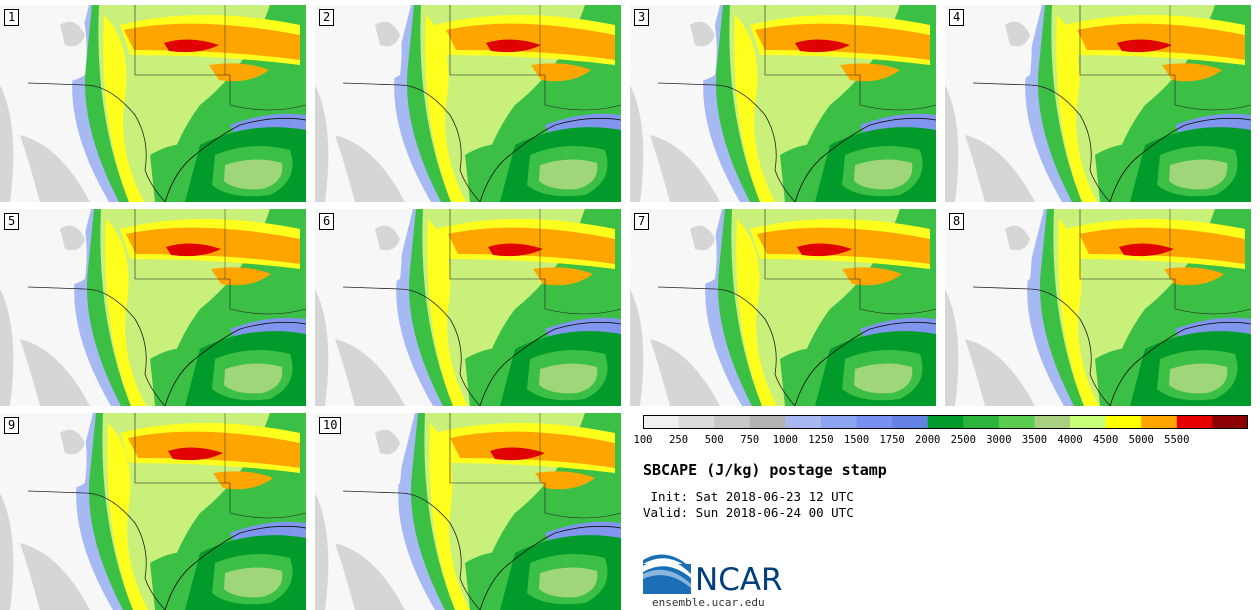 Image resolution: width=1260 pixels, height=610 pixels. What do you see at coordinates (748, 496) in the screenshot?
I see `init-time: Init: Sat 2018-06-23 12 UTC` at bounding box center [748, 496].